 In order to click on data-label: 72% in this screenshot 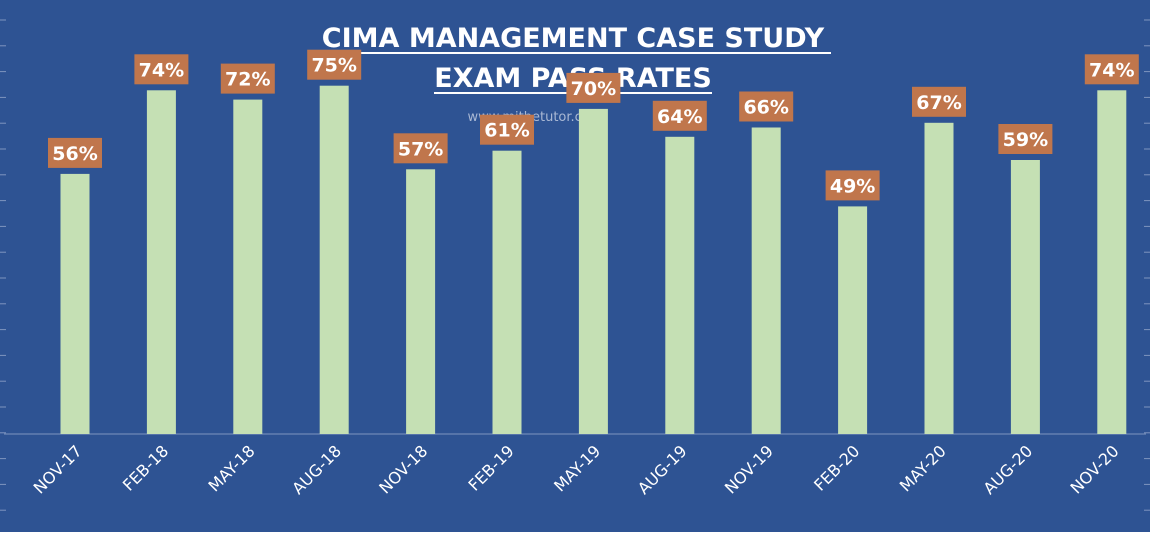, I will do `click(247, 80)`.